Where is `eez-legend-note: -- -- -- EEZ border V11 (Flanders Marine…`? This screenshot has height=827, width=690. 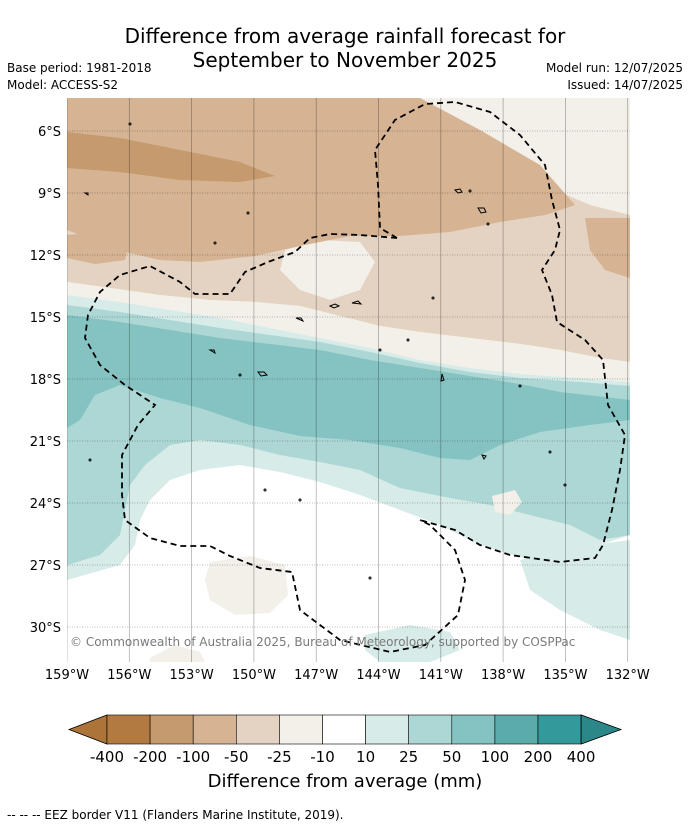 eez-legend-note: -- -- -- EEZ border V11 (Flanders Marine… is located at coordinates (175, 815).